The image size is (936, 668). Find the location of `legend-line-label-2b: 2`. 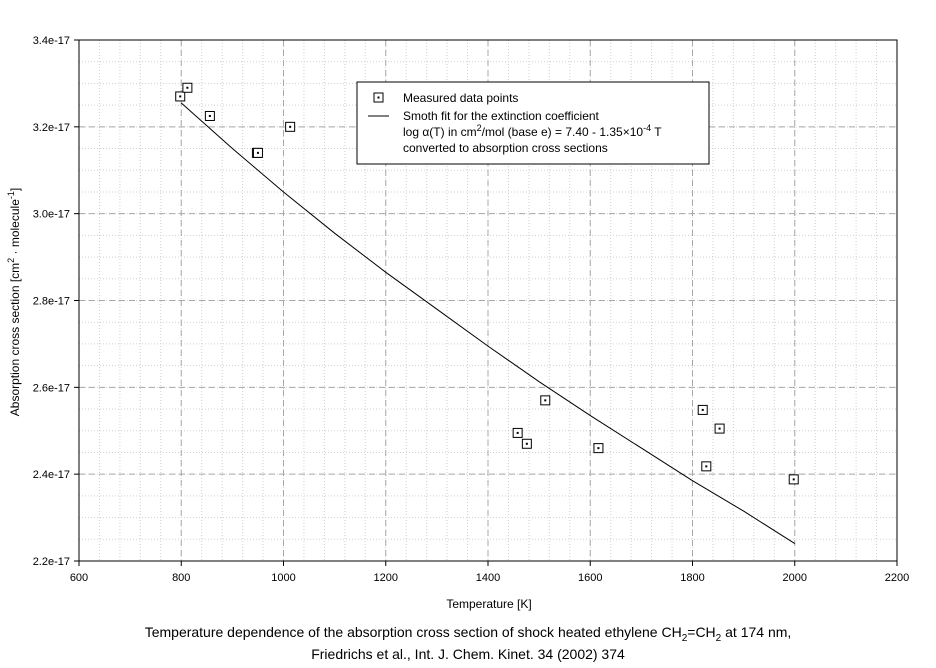

legend-line-label-2b: 2 is located at coordinates (479, 128).